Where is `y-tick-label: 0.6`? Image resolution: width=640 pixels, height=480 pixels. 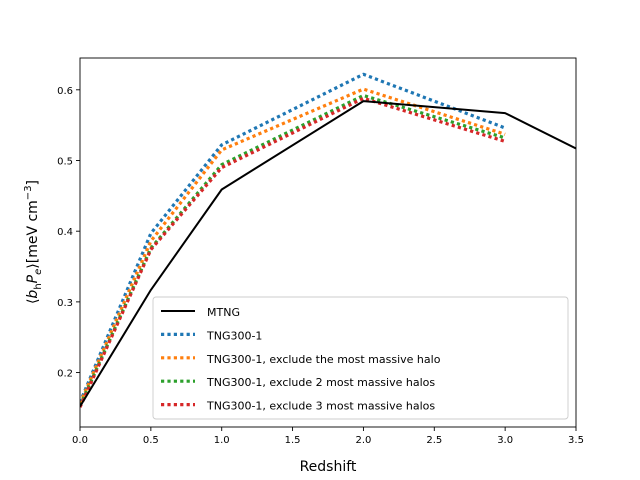
y-tick-label: 0.6 is located at coordinates (65, 91).